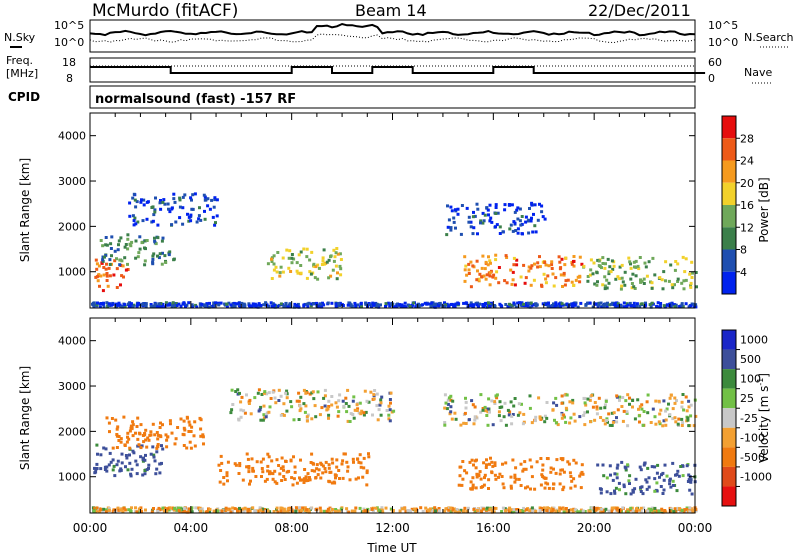  I want to click on freq-panel-frame, so click(392, 70).